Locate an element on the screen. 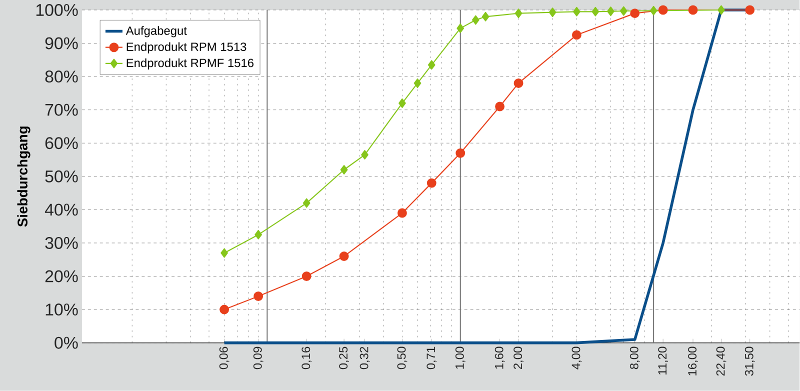  y-tick-label: 60% is located at coordinates (61, 143).